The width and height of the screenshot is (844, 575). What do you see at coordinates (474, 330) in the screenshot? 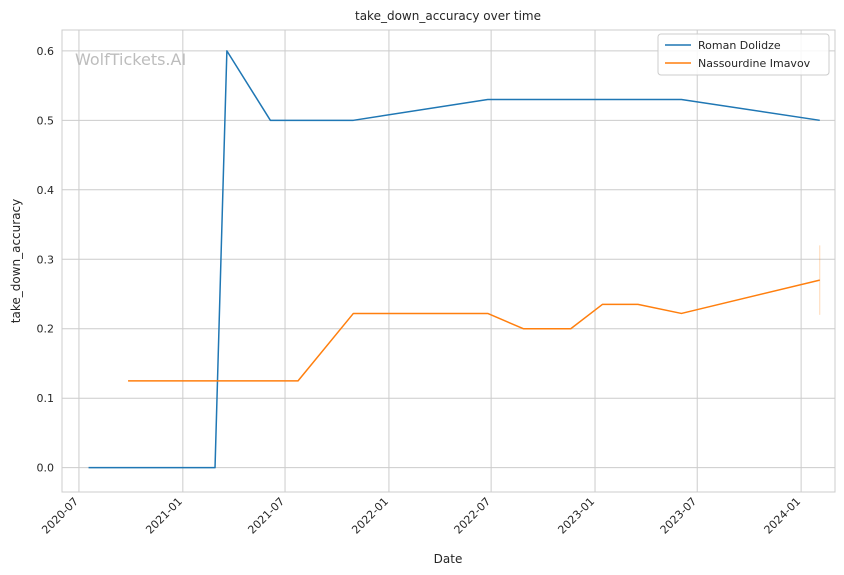
I see `series-line-nassourdine-imavov` at bounding box center [474, 330].